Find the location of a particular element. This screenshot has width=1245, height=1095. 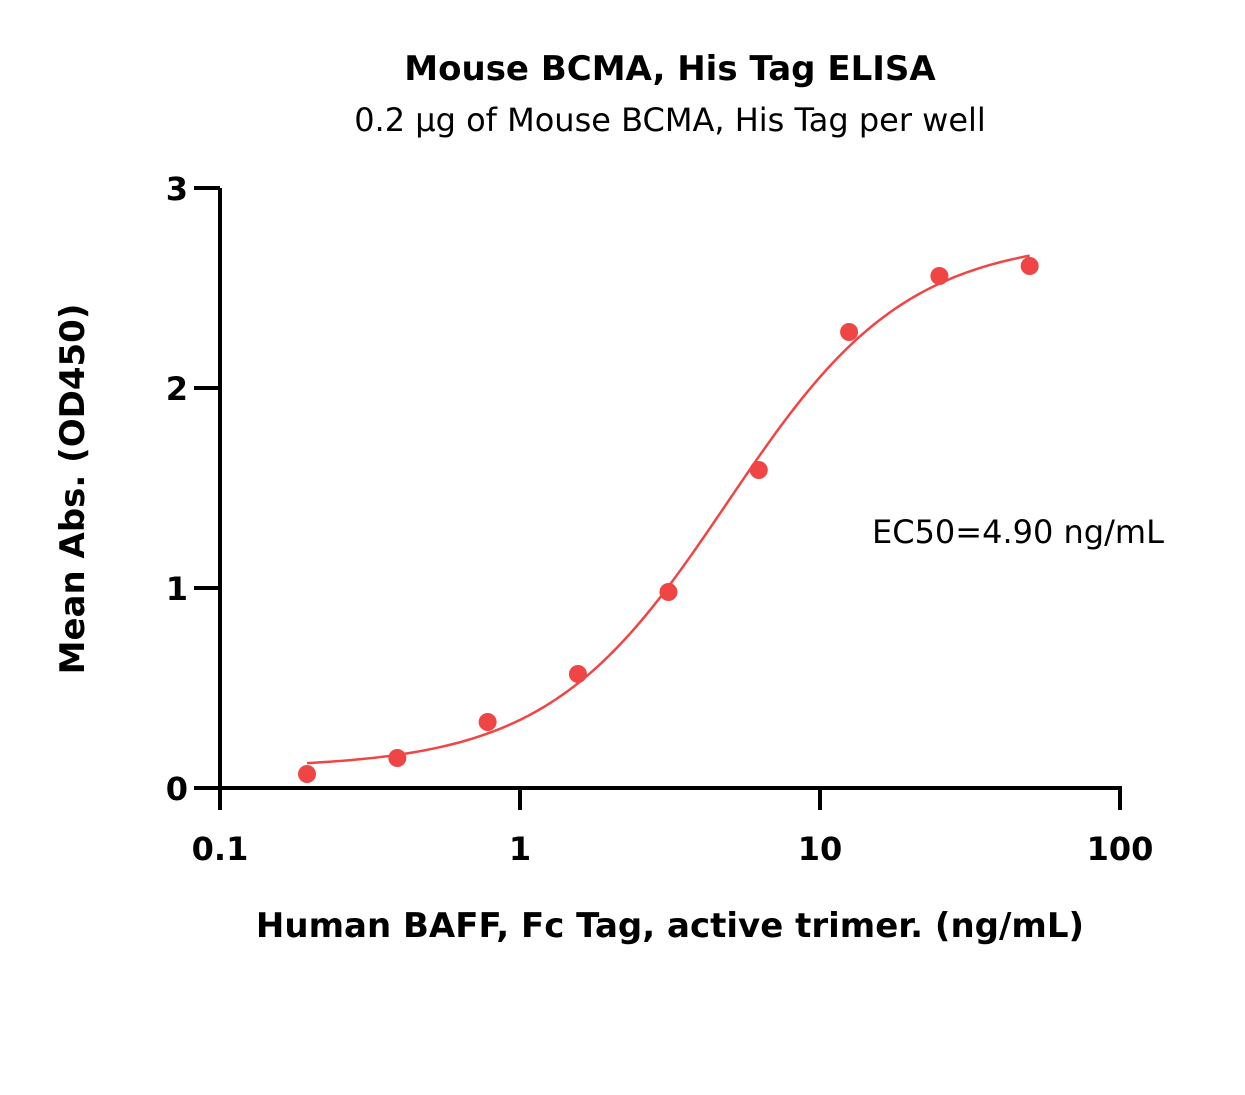

y-tick-label: 2 is located at coordinates (177, 389).